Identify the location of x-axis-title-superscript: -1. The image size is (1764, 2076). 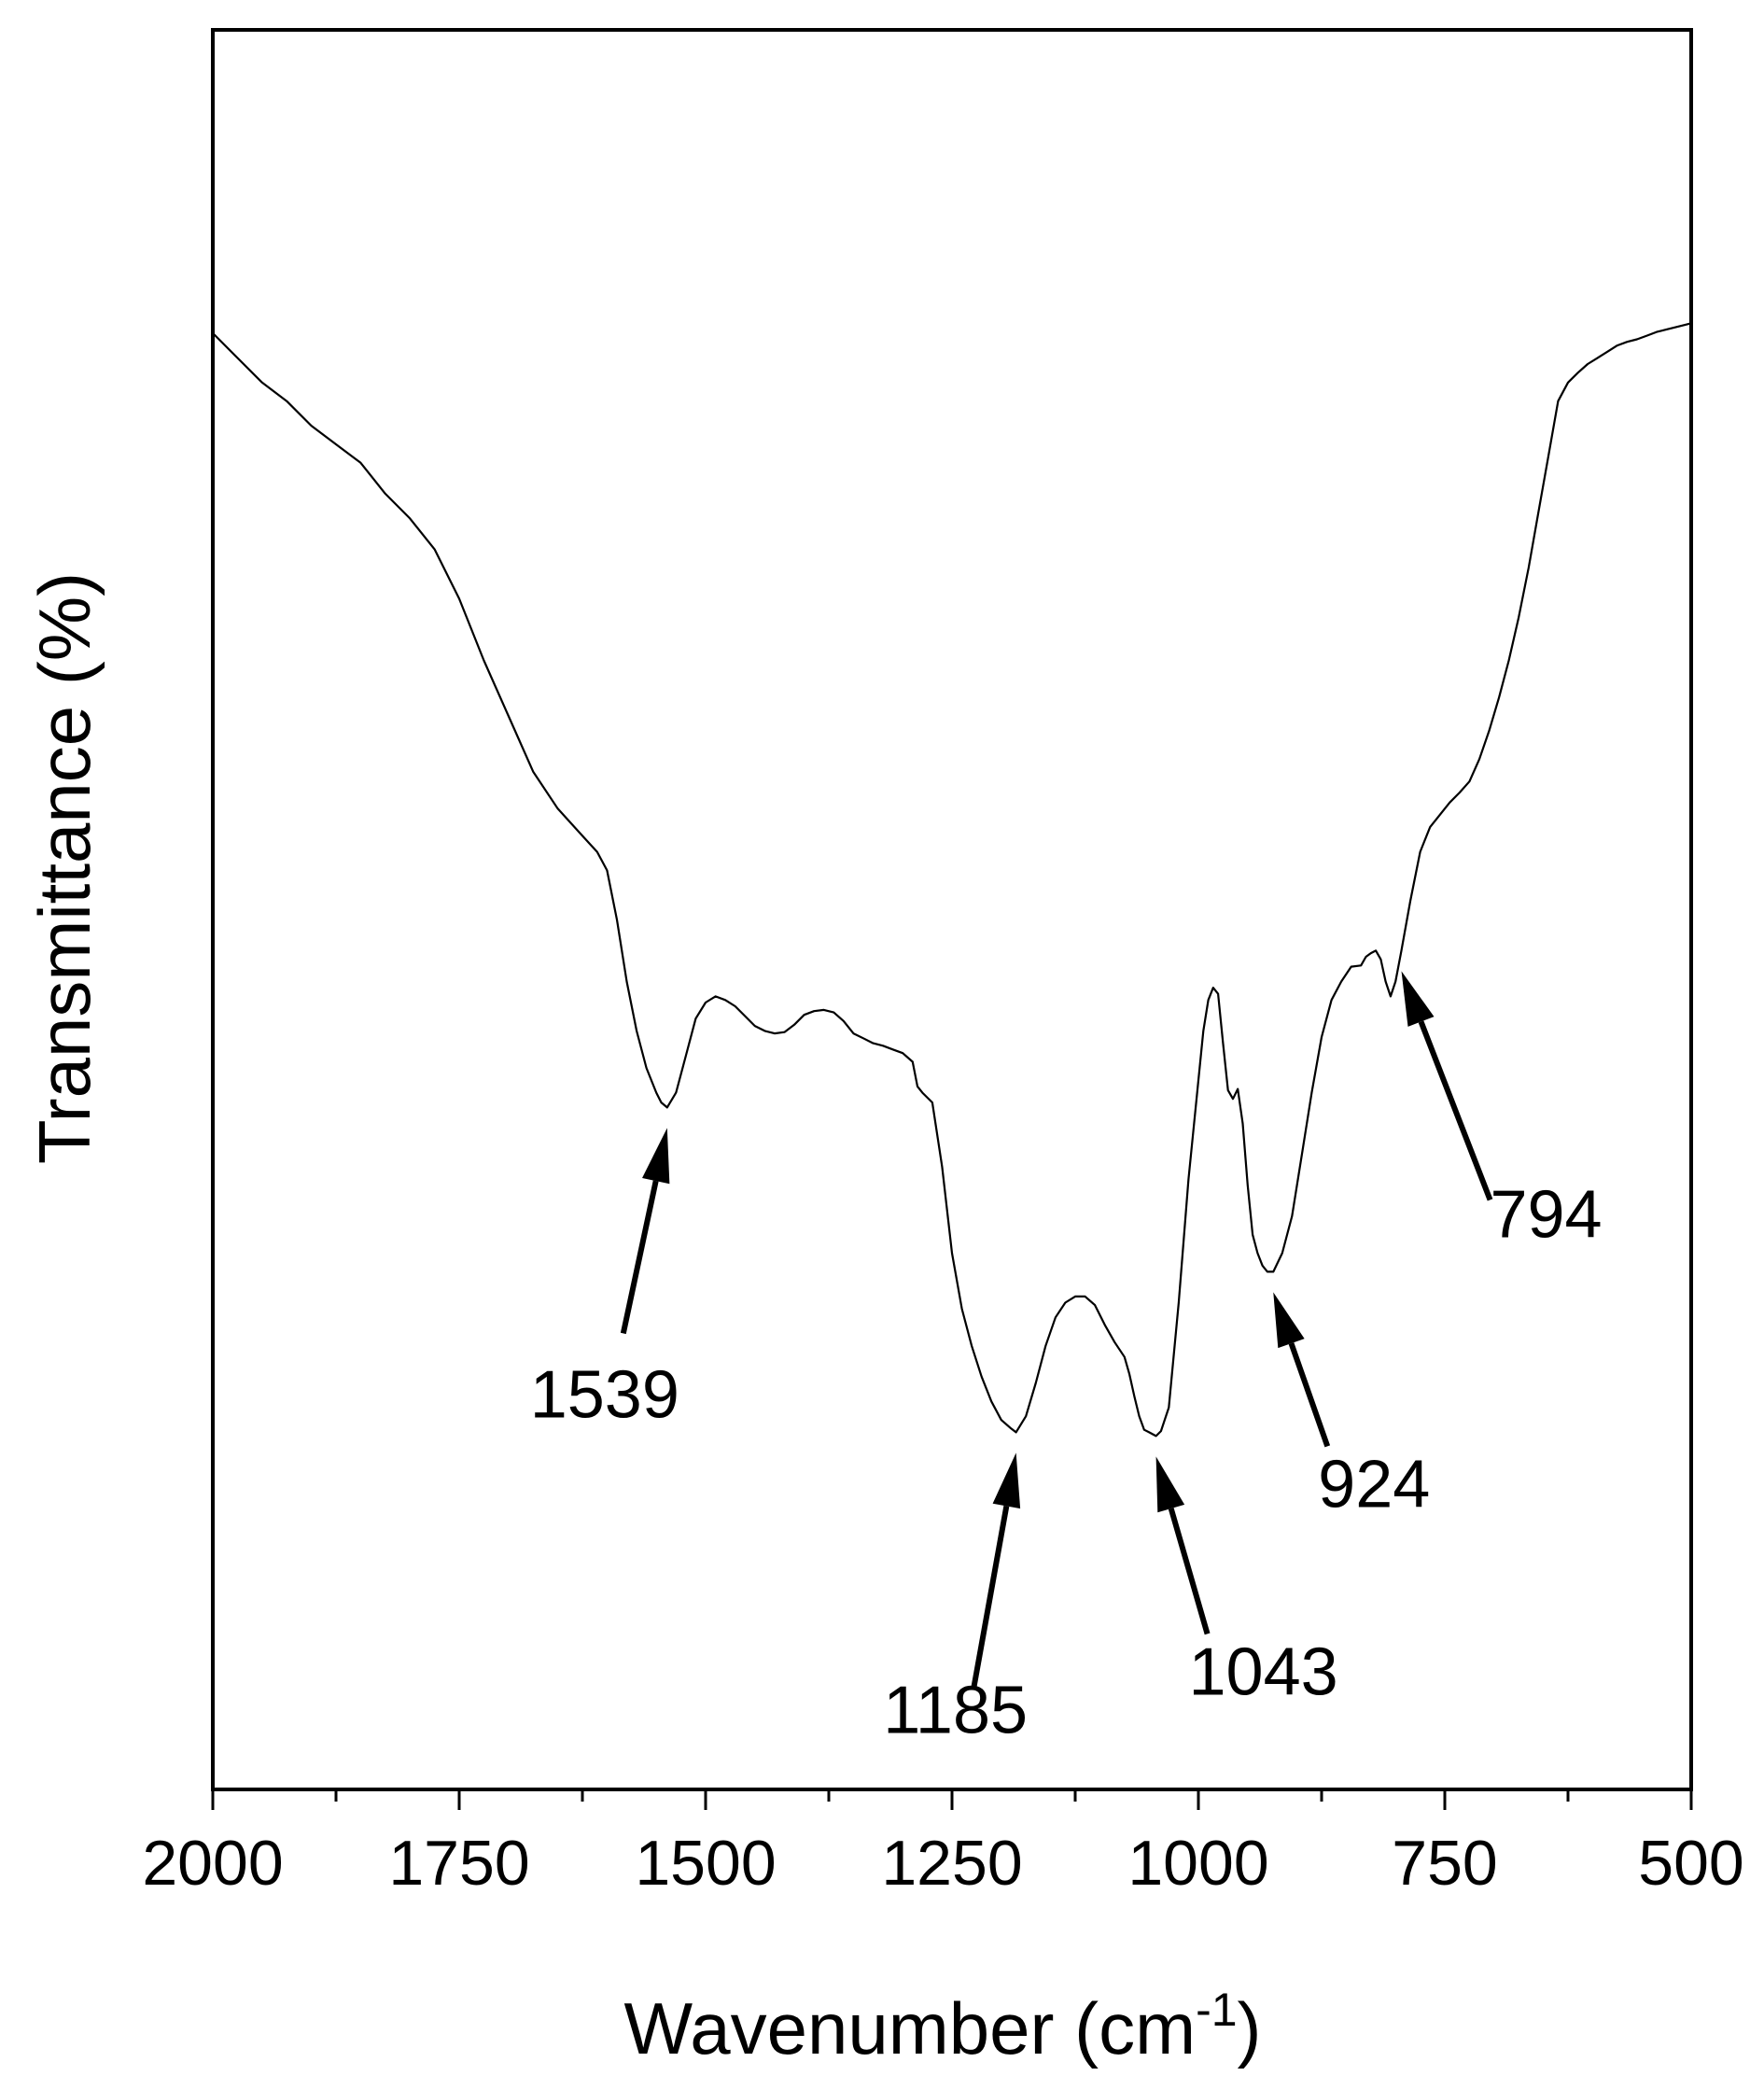
(1216, 2010).